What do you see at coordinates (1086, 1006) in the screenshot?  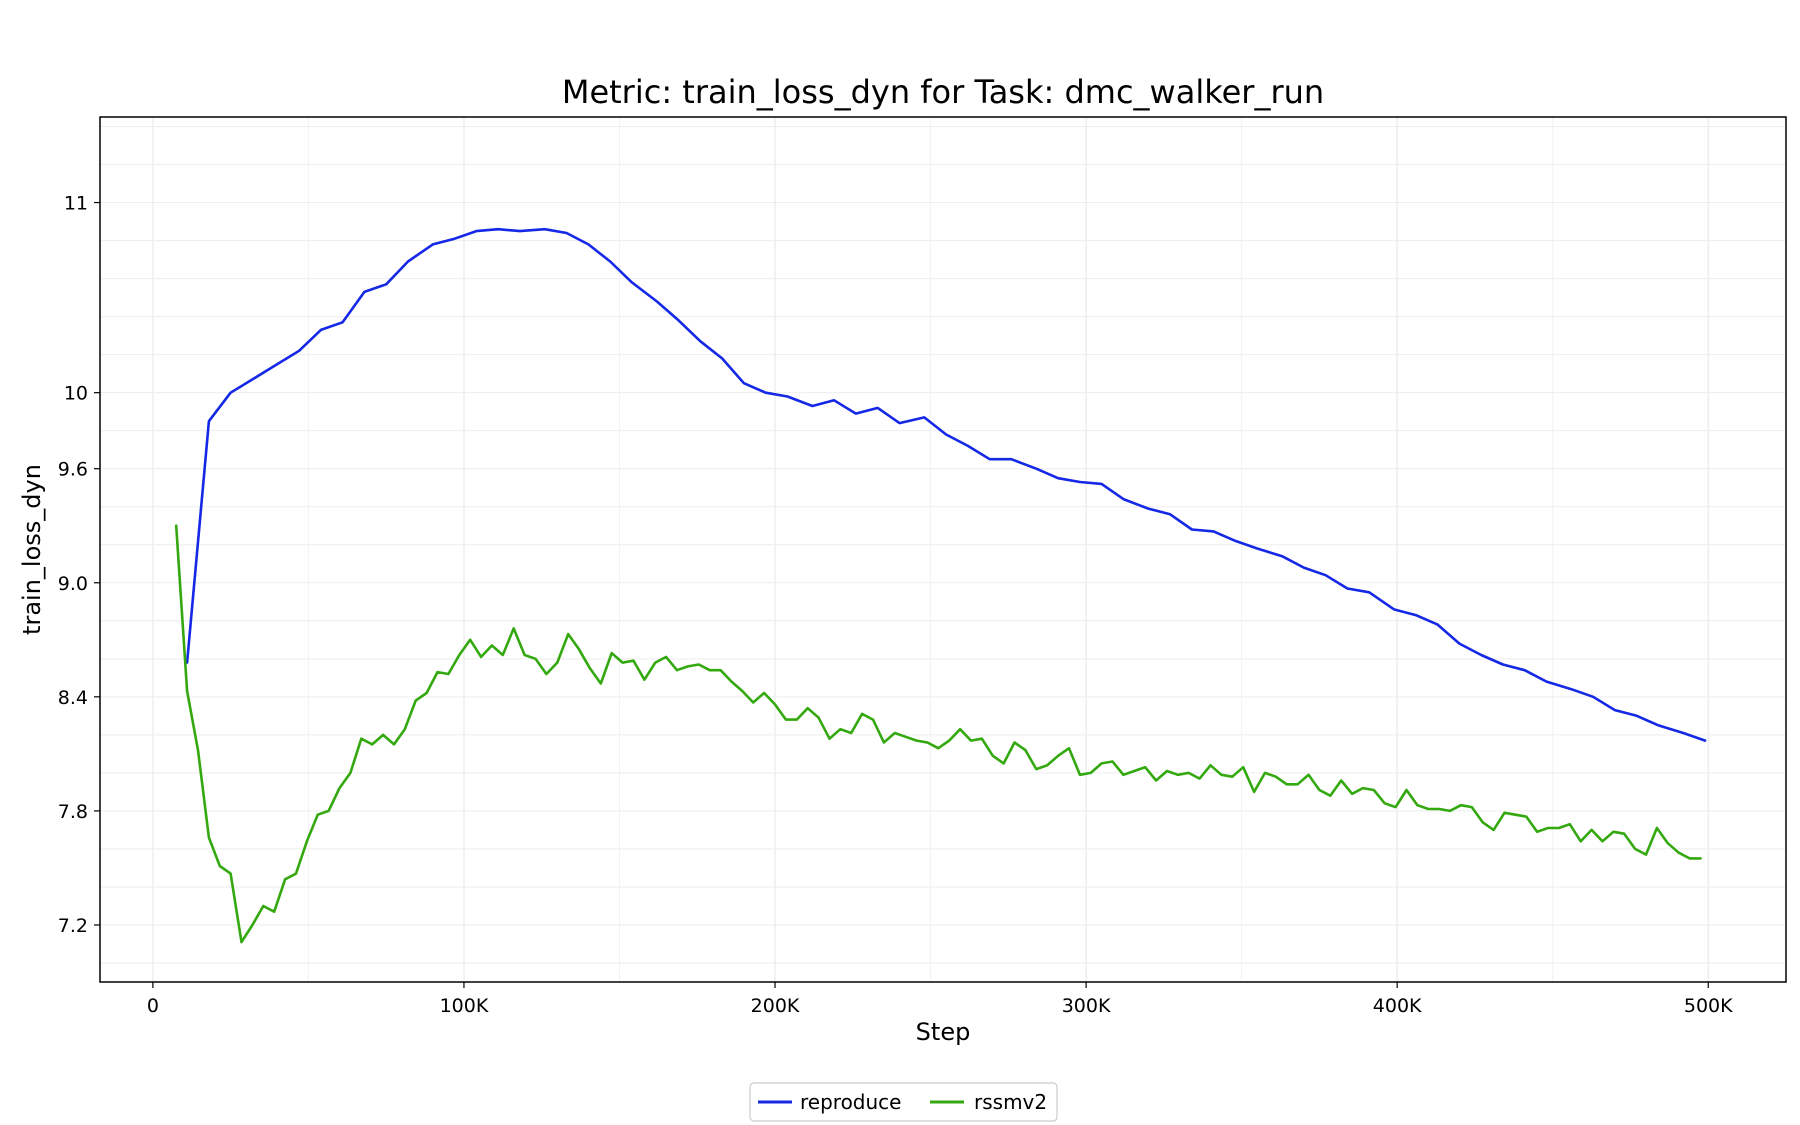 I see `x-tick-label: 300K` at bounding box center [1086, 1006].